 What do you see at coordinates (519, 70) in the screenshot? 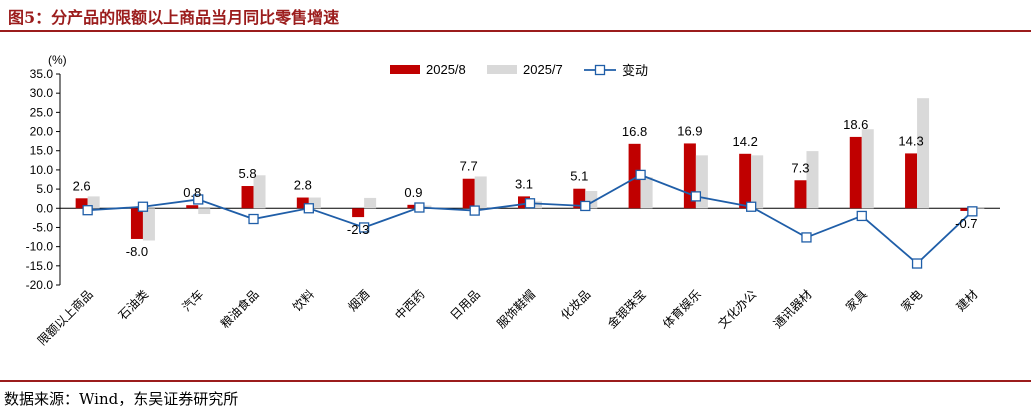
I see `chart-legend: 2025/8 2025/7 变动` at bounding box center [519, 70].